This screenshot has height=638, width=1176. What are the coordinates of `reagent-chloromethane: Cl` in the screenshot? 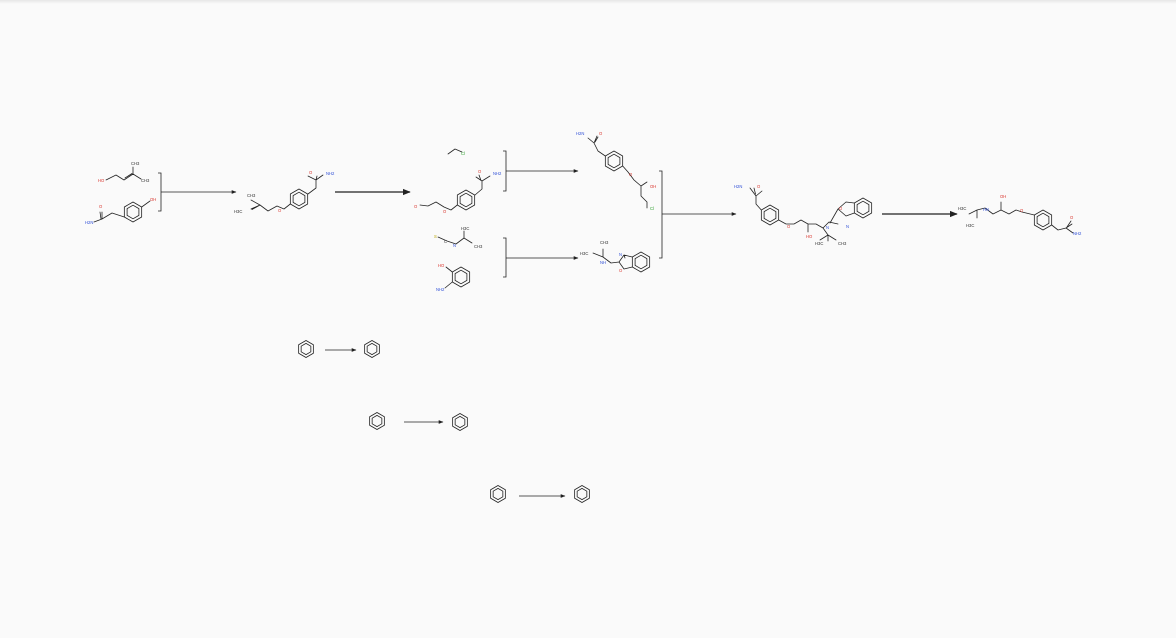 It's located at (456, 152).